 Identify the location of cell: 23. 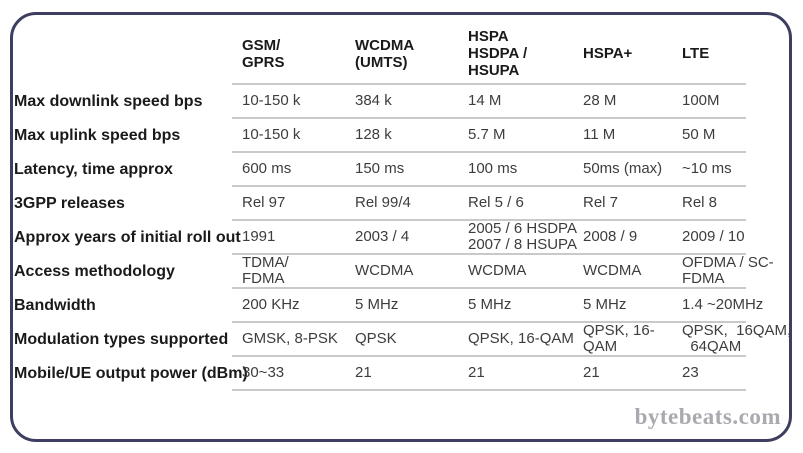
(714, 373).